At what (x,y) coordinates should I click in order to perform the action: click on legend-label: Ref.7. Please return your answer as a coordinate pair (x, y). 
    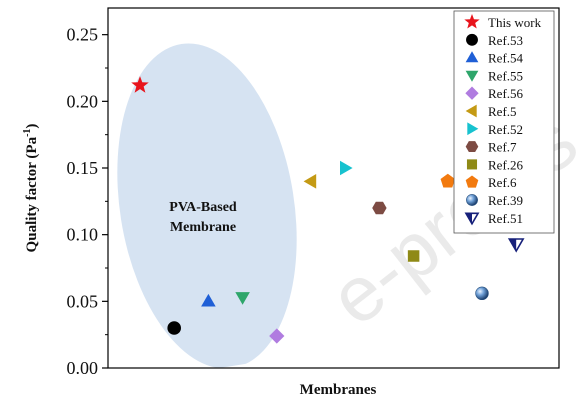
    Looking at the image, I should click on (502, 147).